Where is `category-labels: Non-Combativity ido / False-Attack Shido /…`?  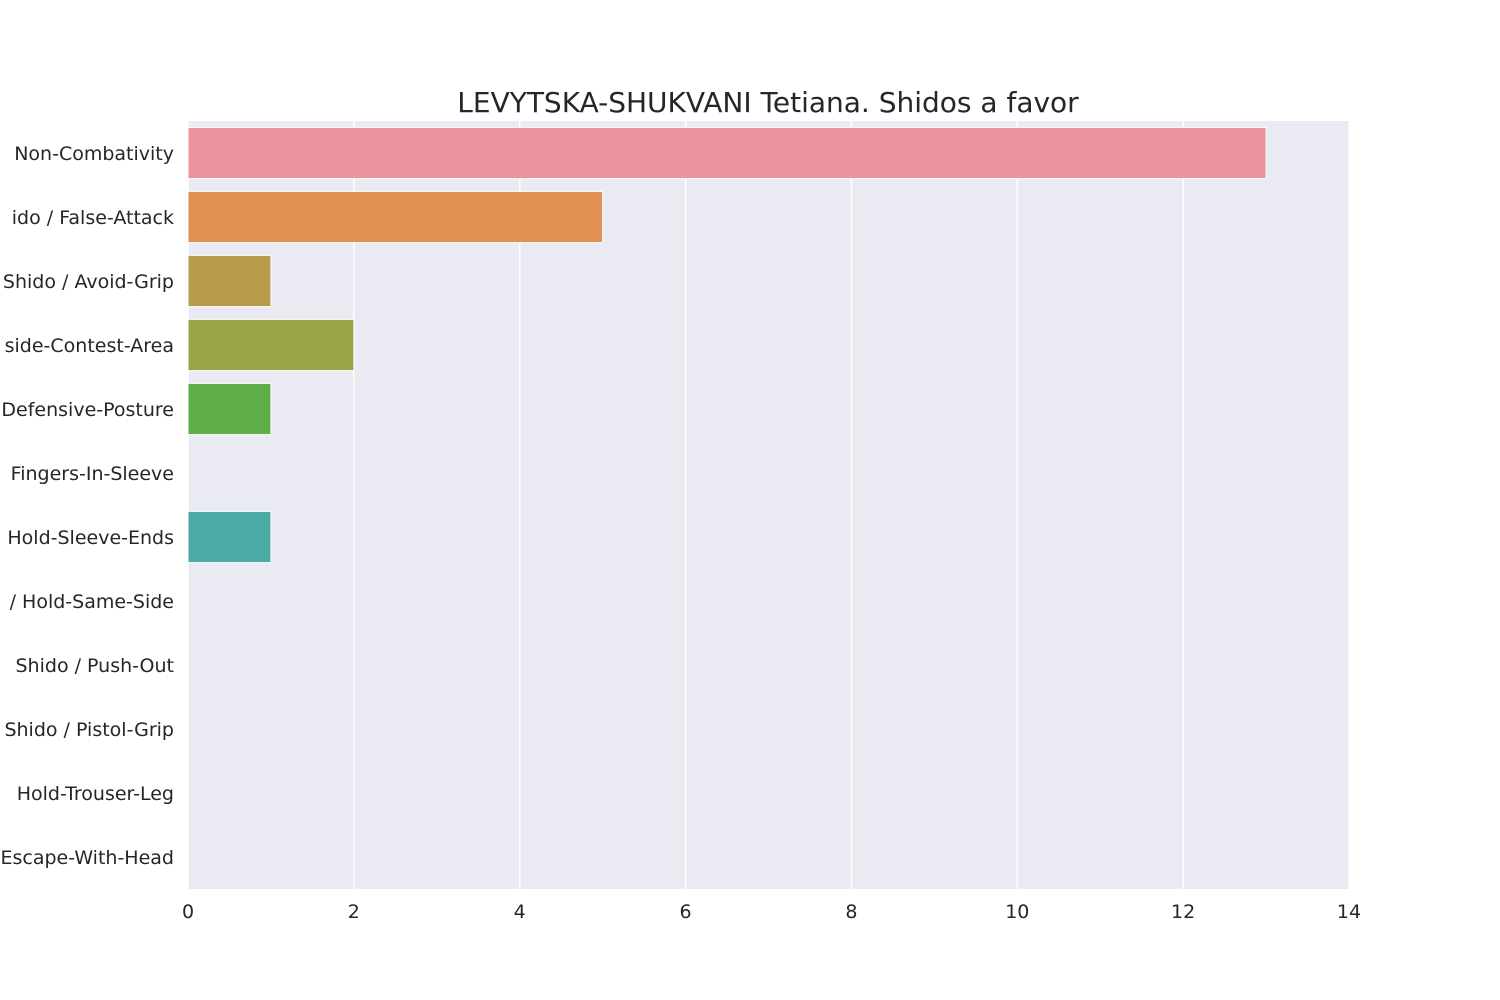 category-labels: Non-Combativity ido / False-Attack Shido /… is located at coordinates (87, 506).